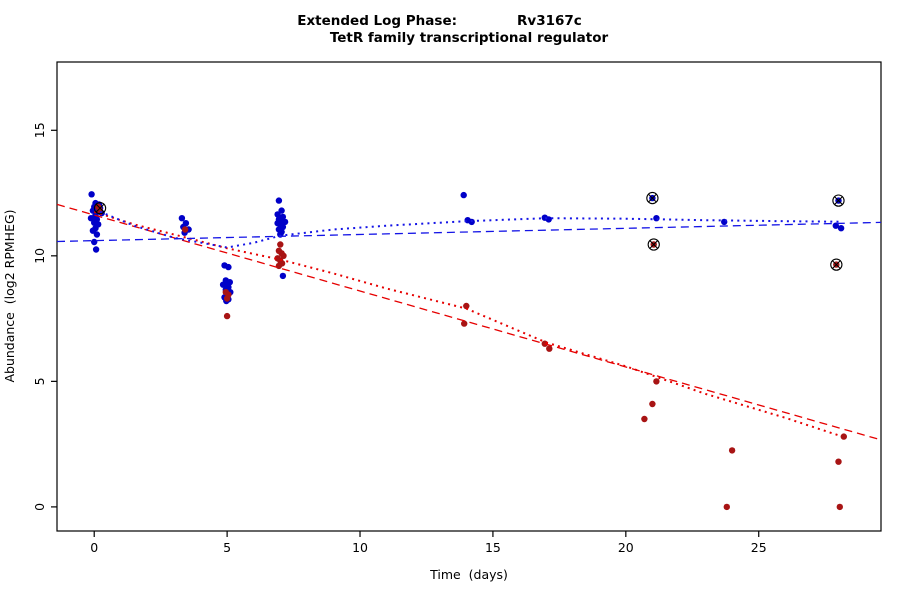  I want to click on x-axis-label: Time (days), so click(468, 574).